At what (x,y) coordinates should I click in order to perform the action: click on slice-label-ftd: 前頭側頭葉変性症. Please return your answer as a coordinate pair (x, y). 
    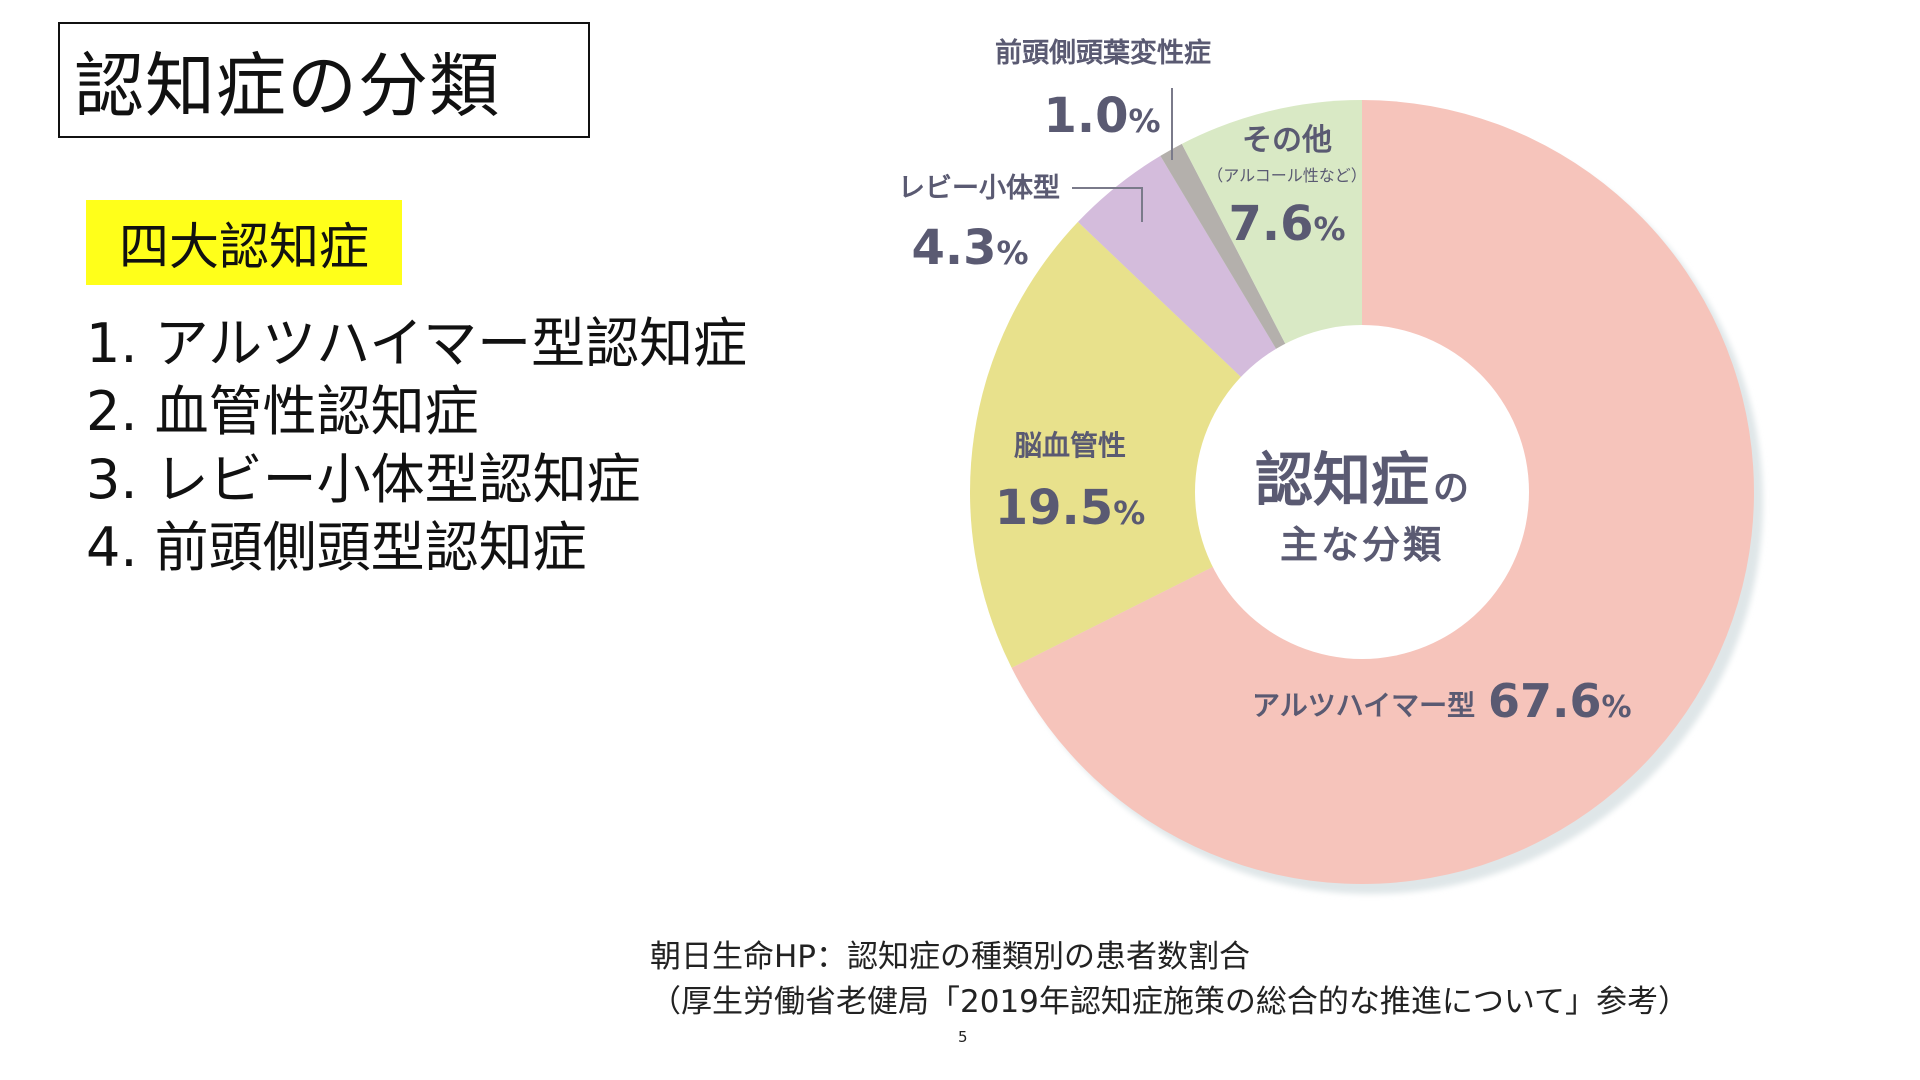
    Looking at the image, I should click on (1103, 53).